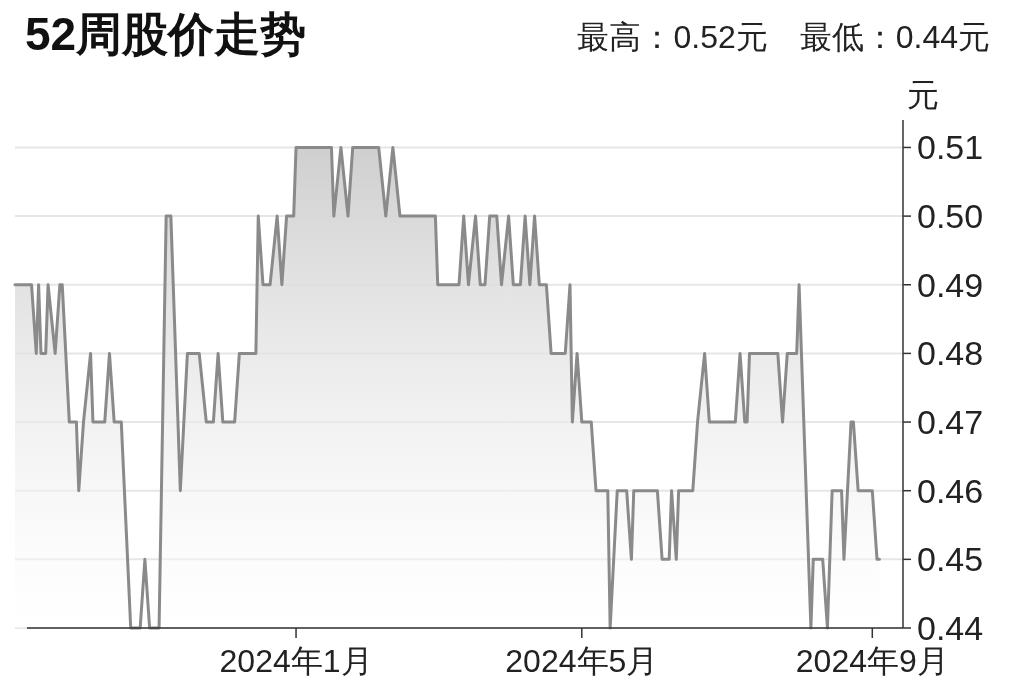  Describe the element at coordinates (783, 37) in the screenshot. I see `chart-subtitle: 最高：0.52元 最低：0.44元` at that location.